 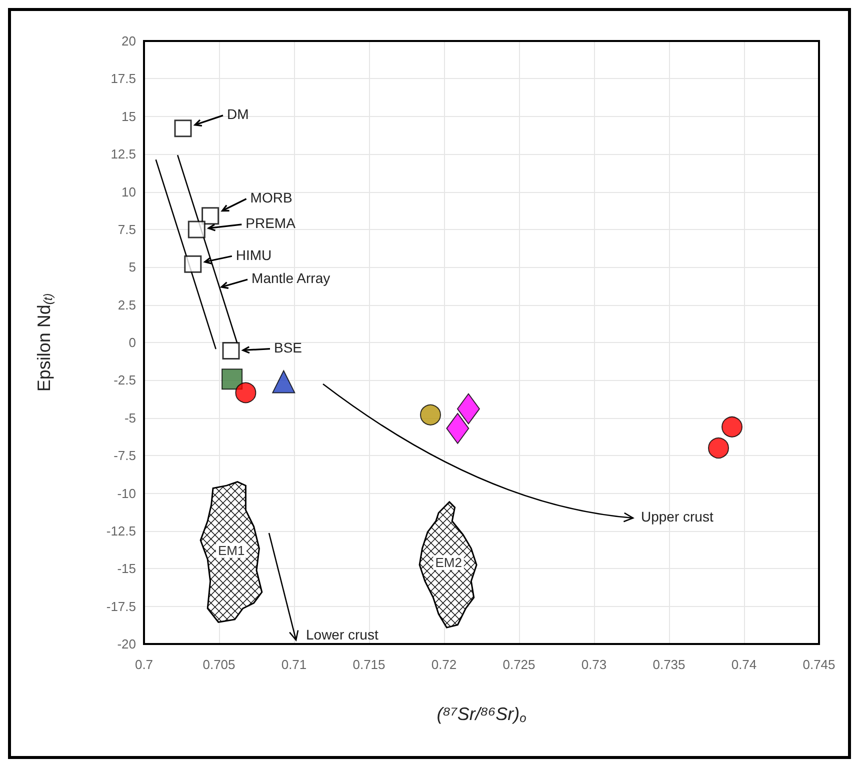 What do you see at coordinates (271, 198) in the screenshot?
I see `annotation: MORB` at bounding box center [271, 198].